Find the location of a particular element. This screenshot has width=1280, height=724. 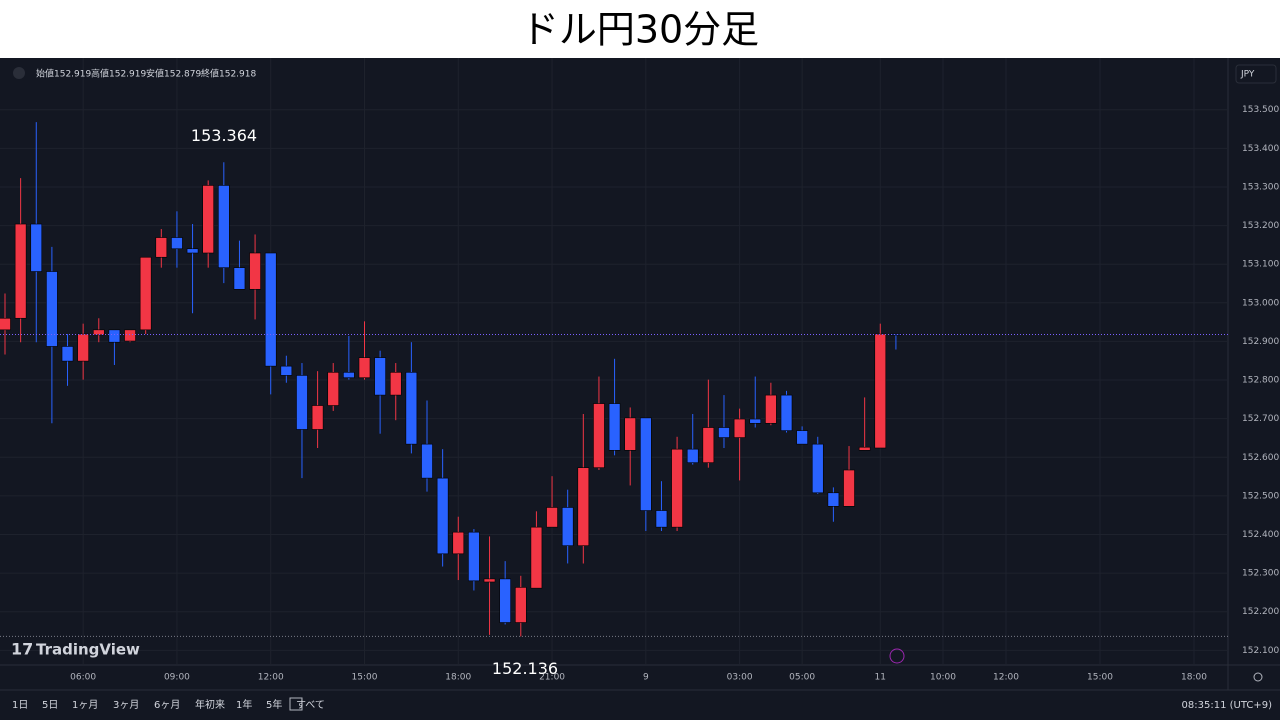

x-tick-label: 21:00 is located at coordinates (552, 678).